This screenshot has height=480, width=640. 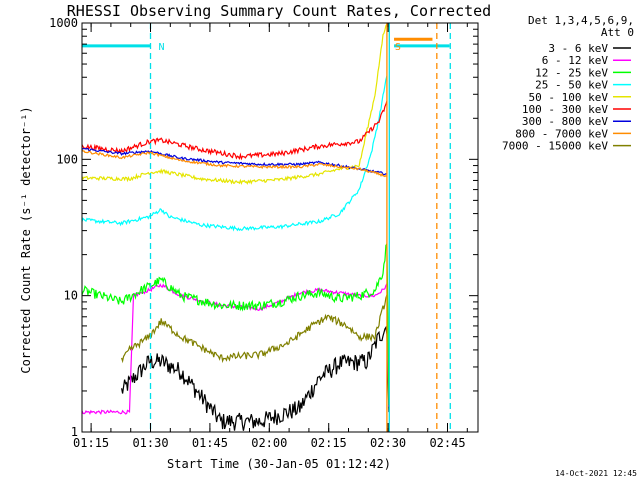 I want to click on x-tick-label-5: 02:30, so click(x=388, y=443).